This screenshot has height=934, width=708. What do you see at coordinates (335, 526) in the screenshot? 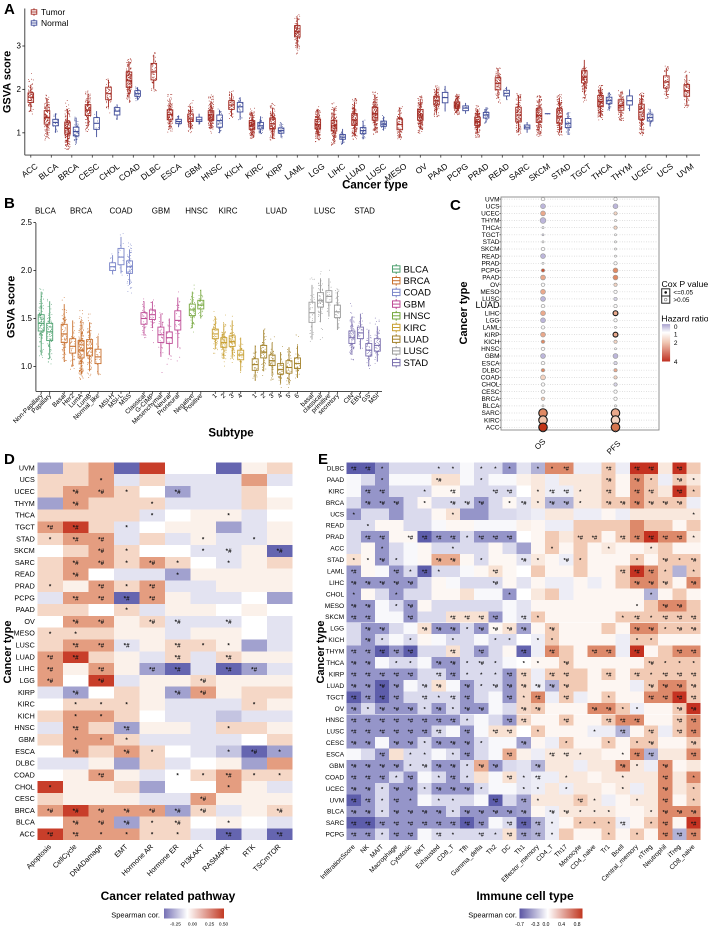
I see `svg-text: READ` at bounding box center [335, 526].